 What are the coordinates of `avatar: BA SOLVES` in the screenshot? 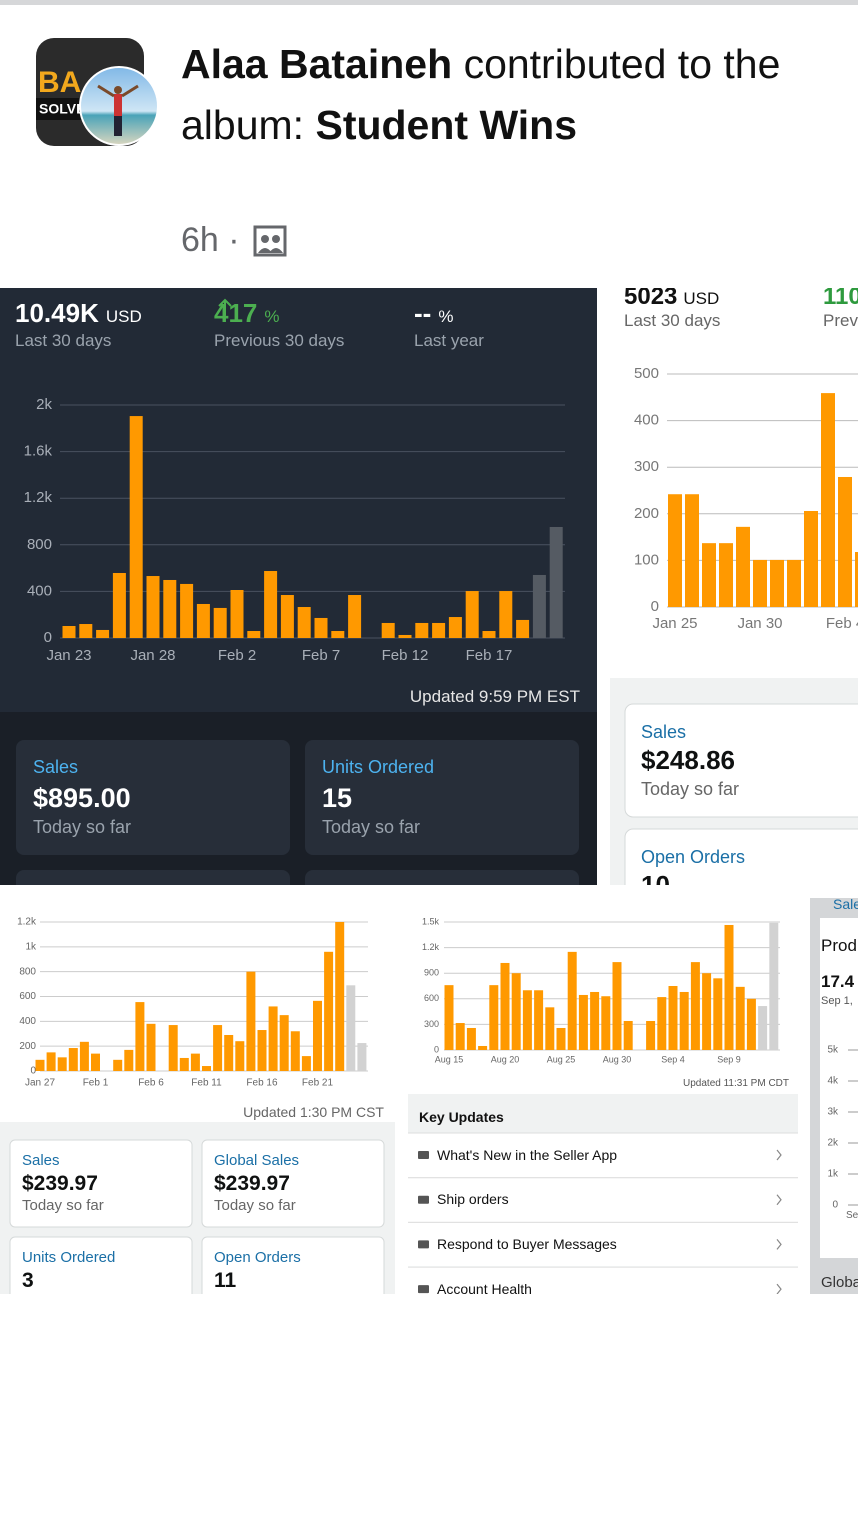 It's located at (97, 92).